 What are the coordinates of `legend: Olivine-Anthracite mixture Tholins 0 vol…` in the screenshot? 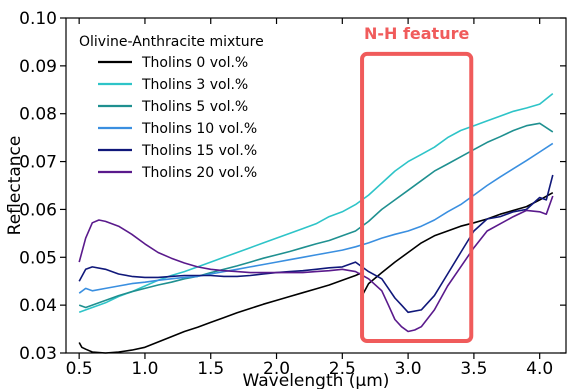 It's located at (171, 107).